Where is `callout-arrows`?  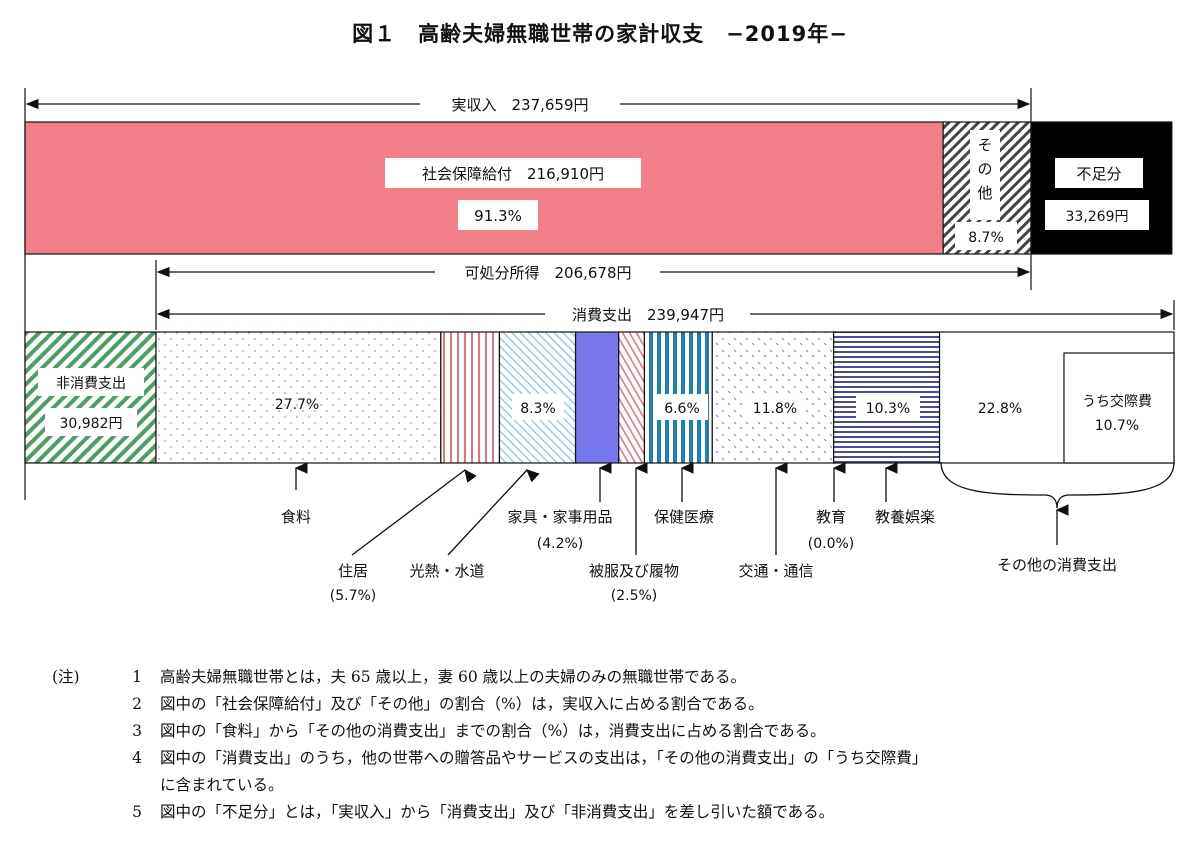 callout-arrows is located at coordinates (734, 508).